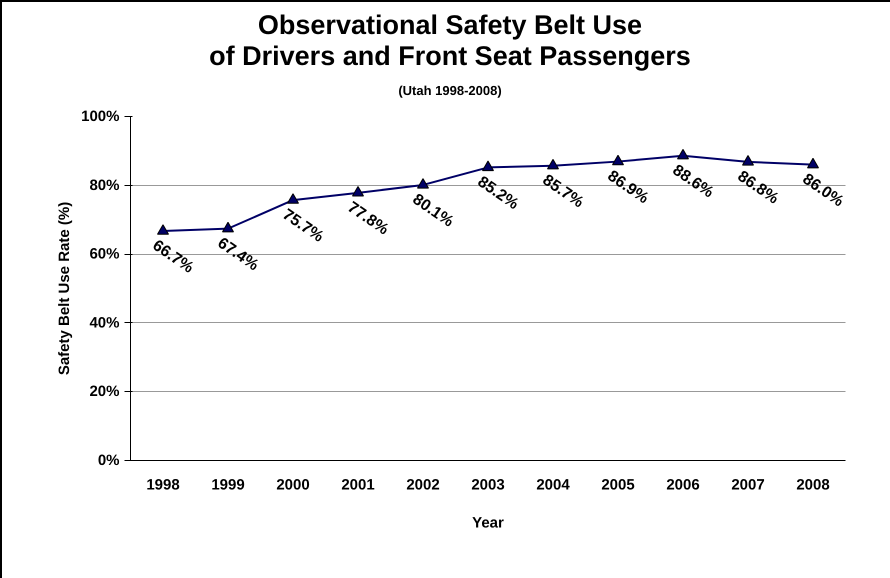 This screenshot has height=578, width=890. Describe the element at coordinates (488, 523) in the screenshot. I see `x-axis-title: Year` at that location.